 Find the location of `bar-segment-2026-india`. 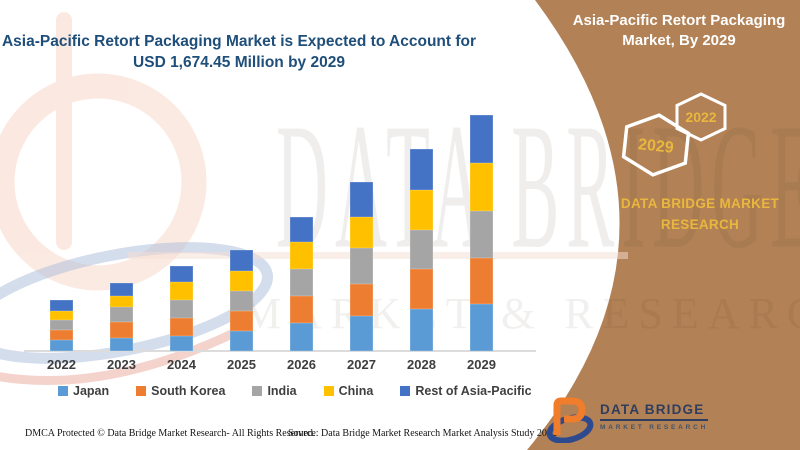

bar-segment-2026-india is located at coordinates (301, 282).